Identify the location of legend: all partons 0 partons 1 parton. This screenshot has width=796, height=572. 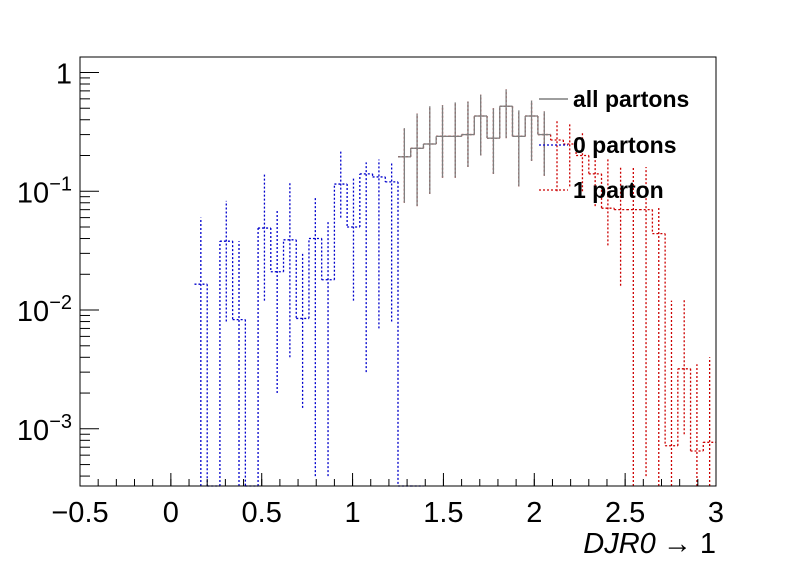
(614, 144).